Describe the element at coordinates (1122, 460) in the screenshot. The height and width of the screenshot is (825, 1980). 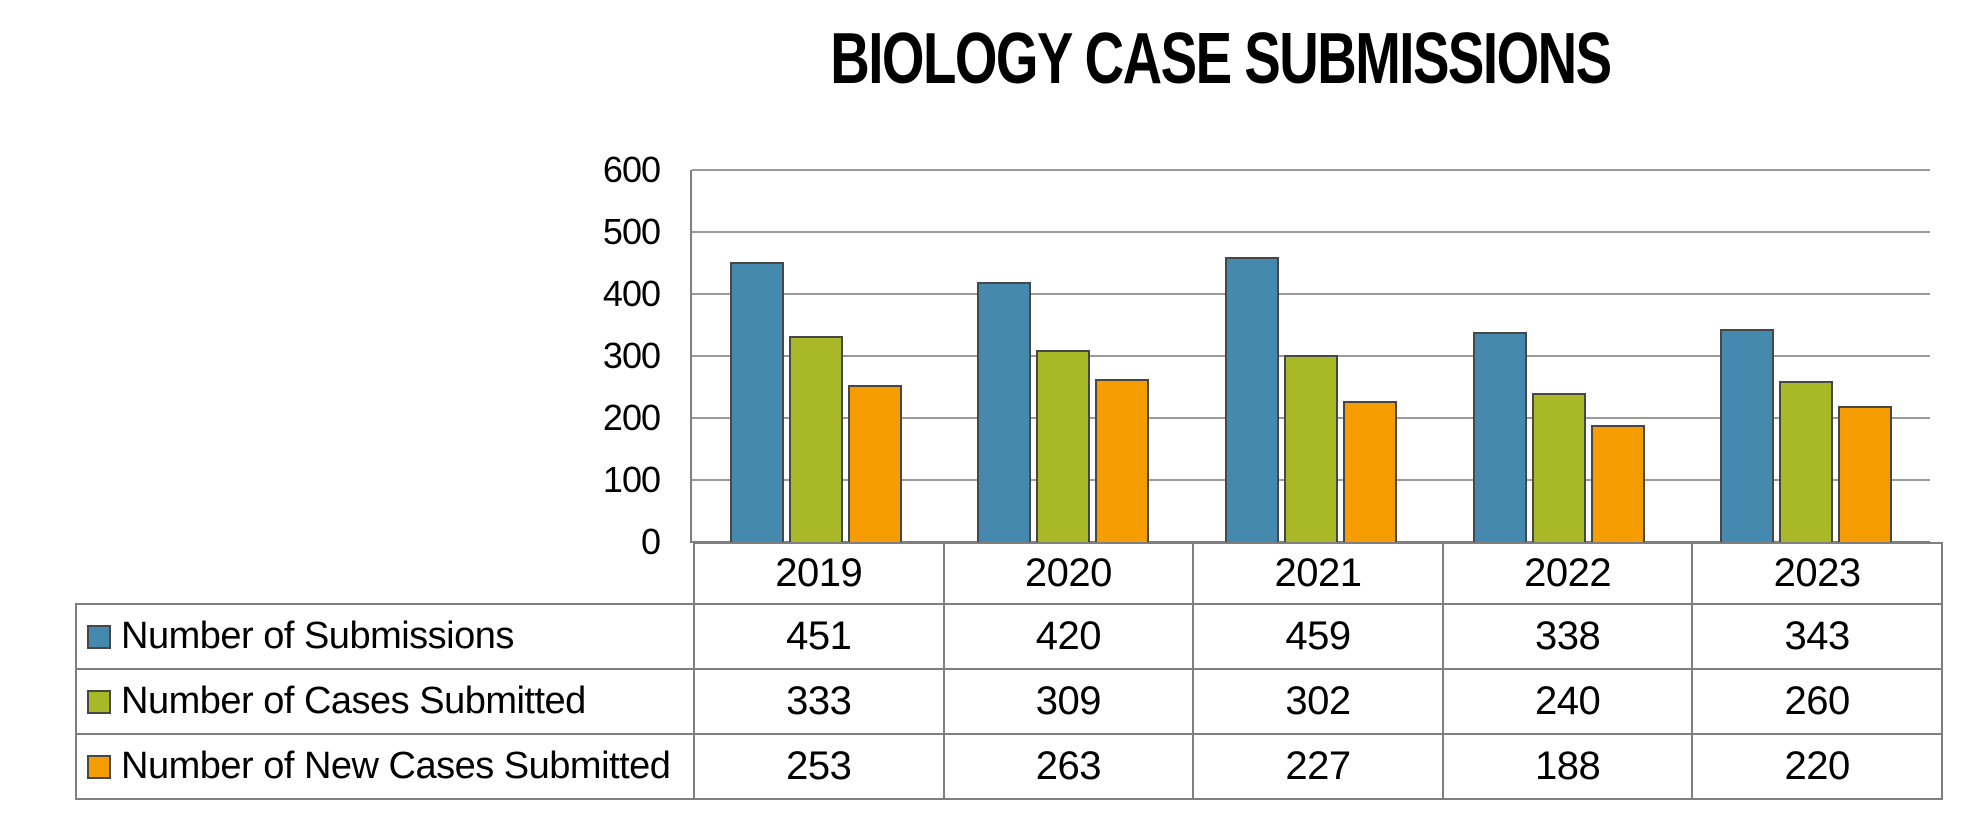
I see `bar-2020-number-of-new-cases-submitted` at that location.